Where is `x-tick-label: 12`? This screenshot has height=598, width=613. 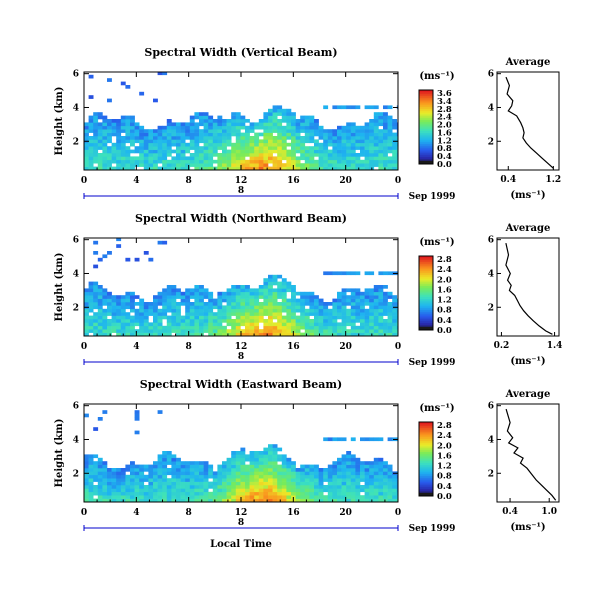 x-tick-label: 12 is located at coordinates (241, 347).